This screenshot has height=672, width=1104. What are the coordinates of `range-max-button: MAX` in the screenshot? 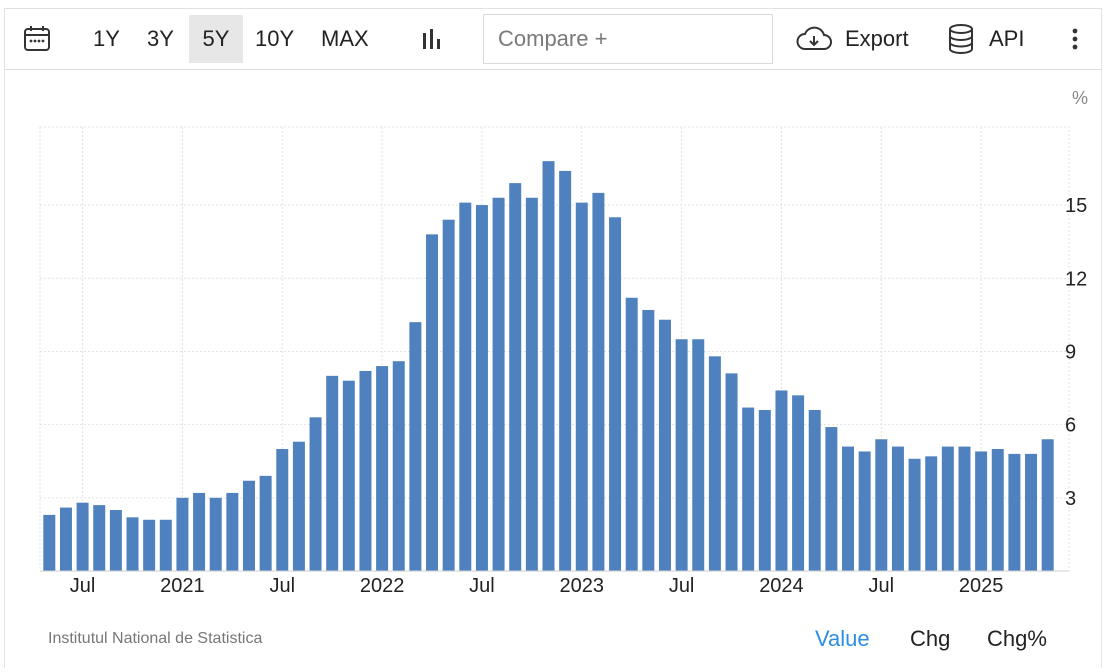 It's located at (345, 38).